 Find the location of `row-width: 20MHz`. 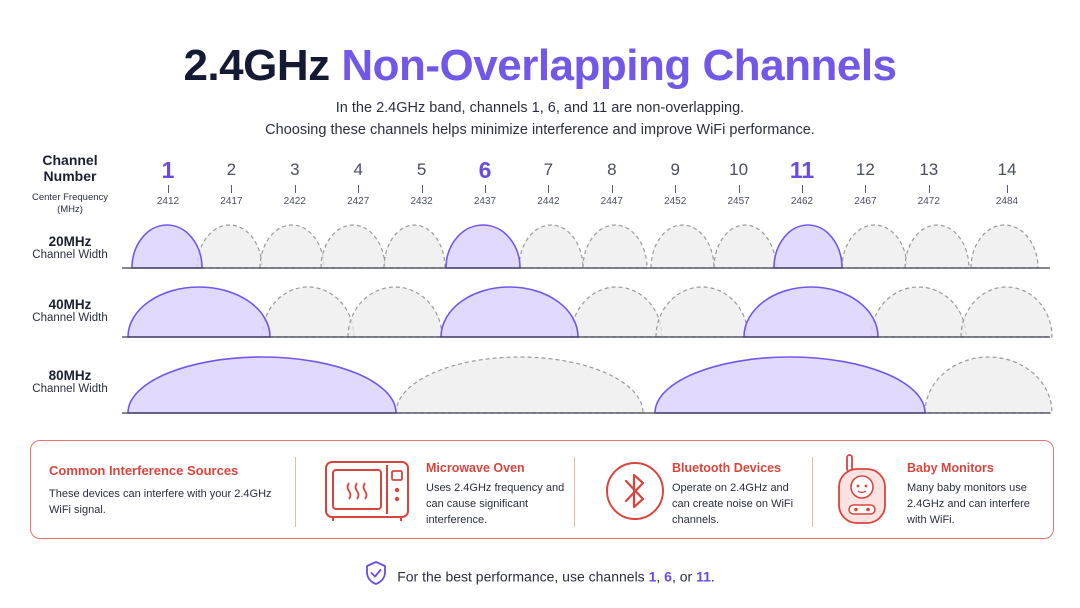

row-width: 20MHz is located at coordinates (70, 241).